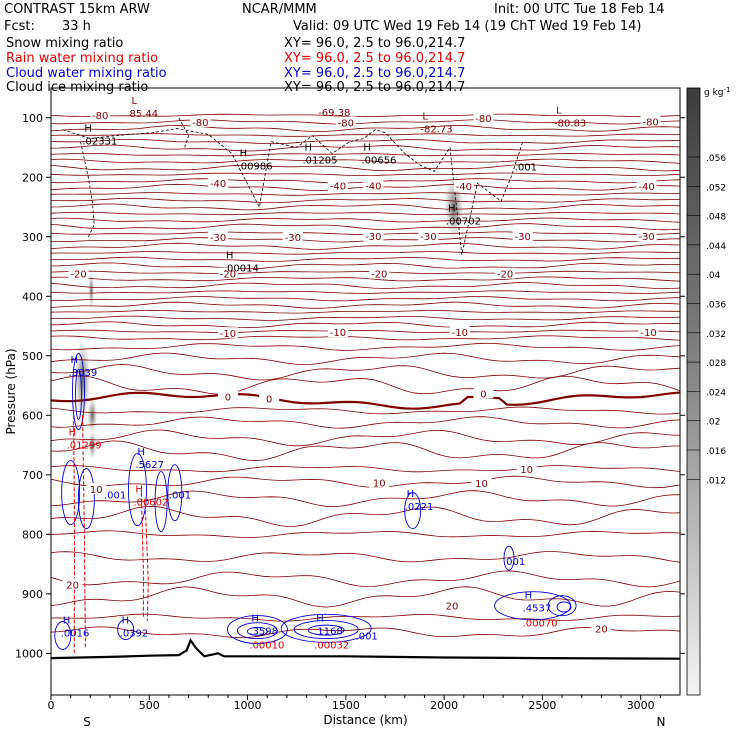 This screenshot has width=740, height=740. I want to click on y-tick-label: 400, so click(32, 296).